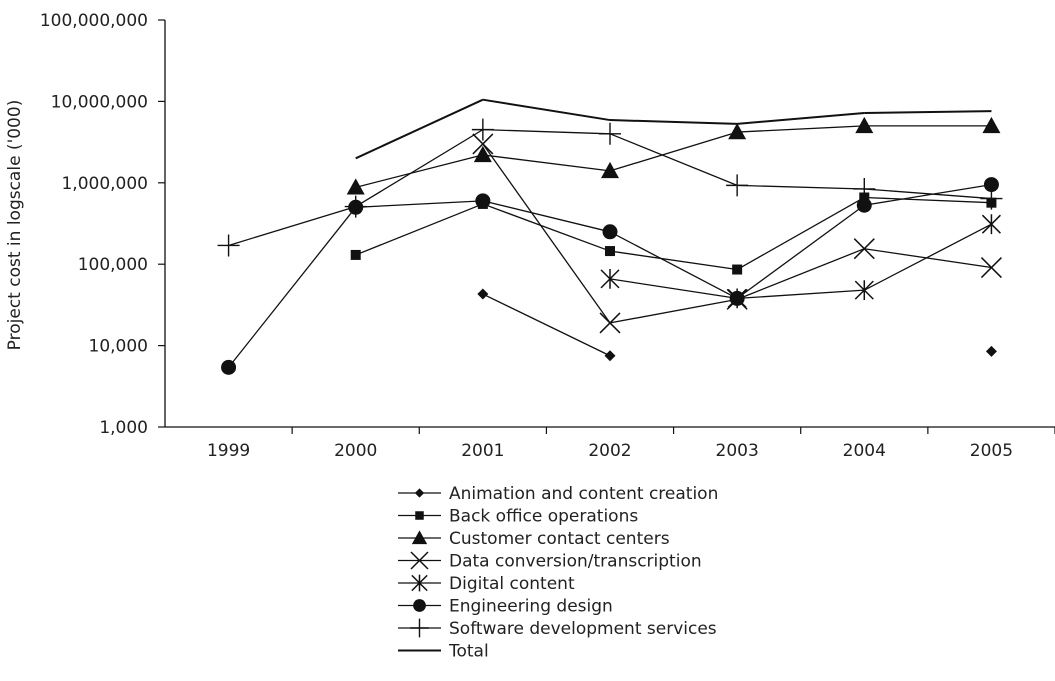  I want to click on legend-item: Data conversion/transcription, so click(550, 561).